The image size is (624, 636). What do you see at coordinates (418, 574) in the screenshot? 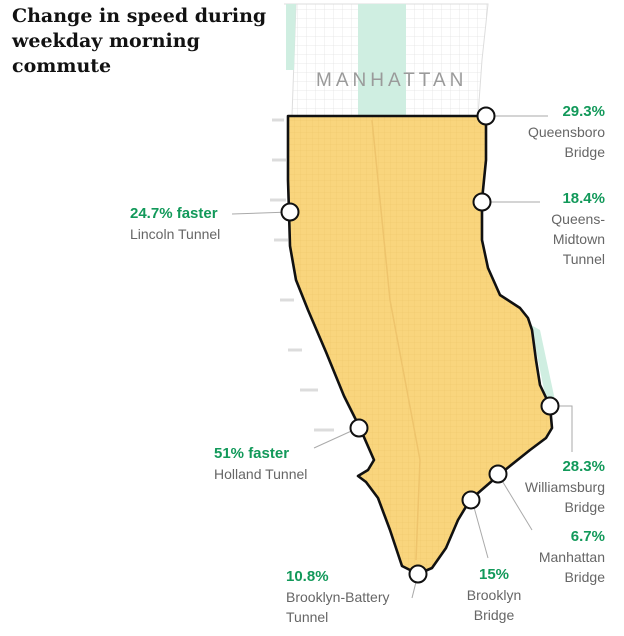
I see `marker-brooklyn-battery` at bounding box center [418, 574].